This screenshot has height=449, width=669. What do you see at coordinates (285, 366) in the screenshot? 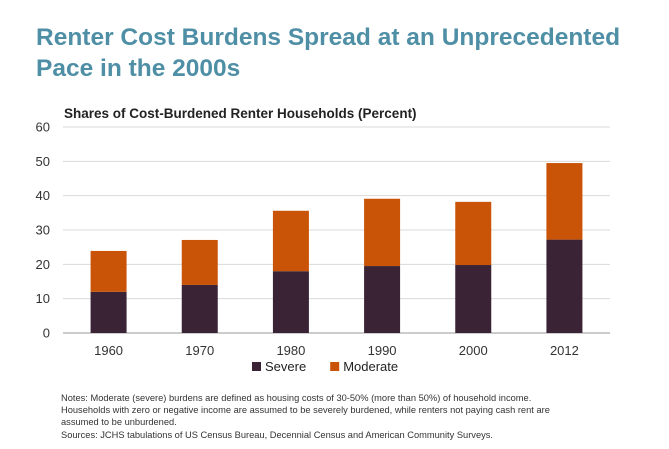
I see `legend-label: Severe` at bounding box center [285, 366].